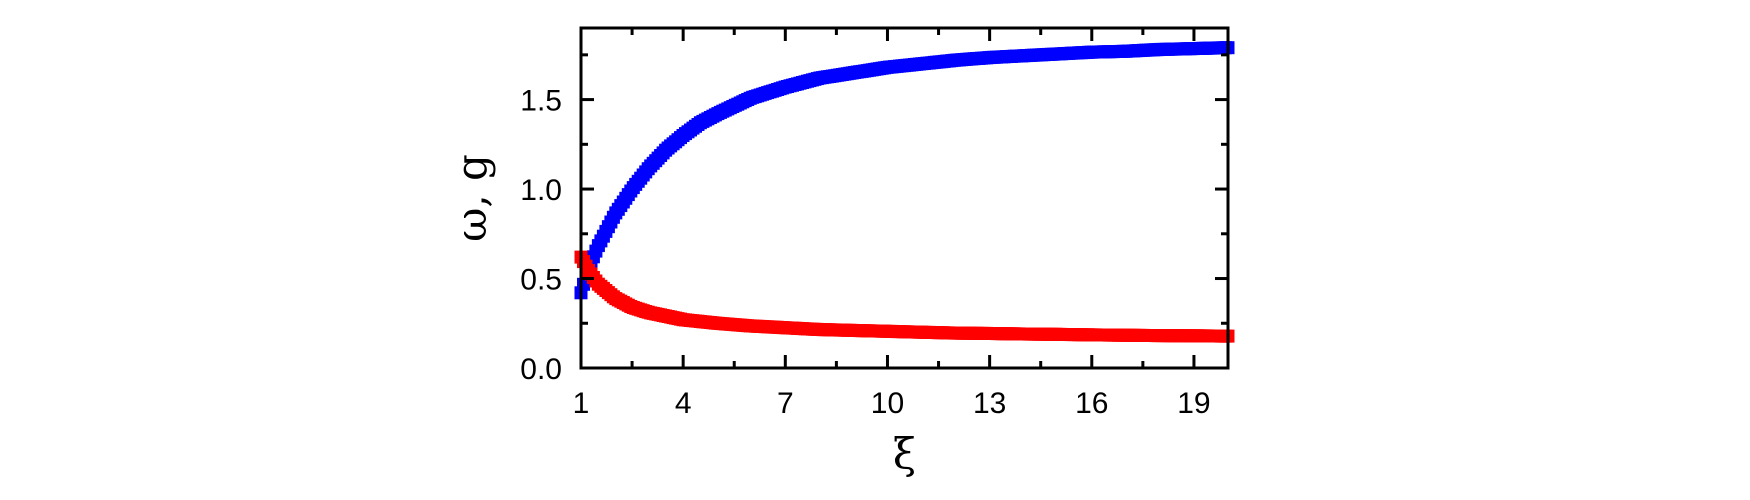 Image resolution: width=1750 pixels, height=500 pixels. Describe the element at coordinates (1193, 403) in the screenshot. I see `x-tick-label: 19` at that location.